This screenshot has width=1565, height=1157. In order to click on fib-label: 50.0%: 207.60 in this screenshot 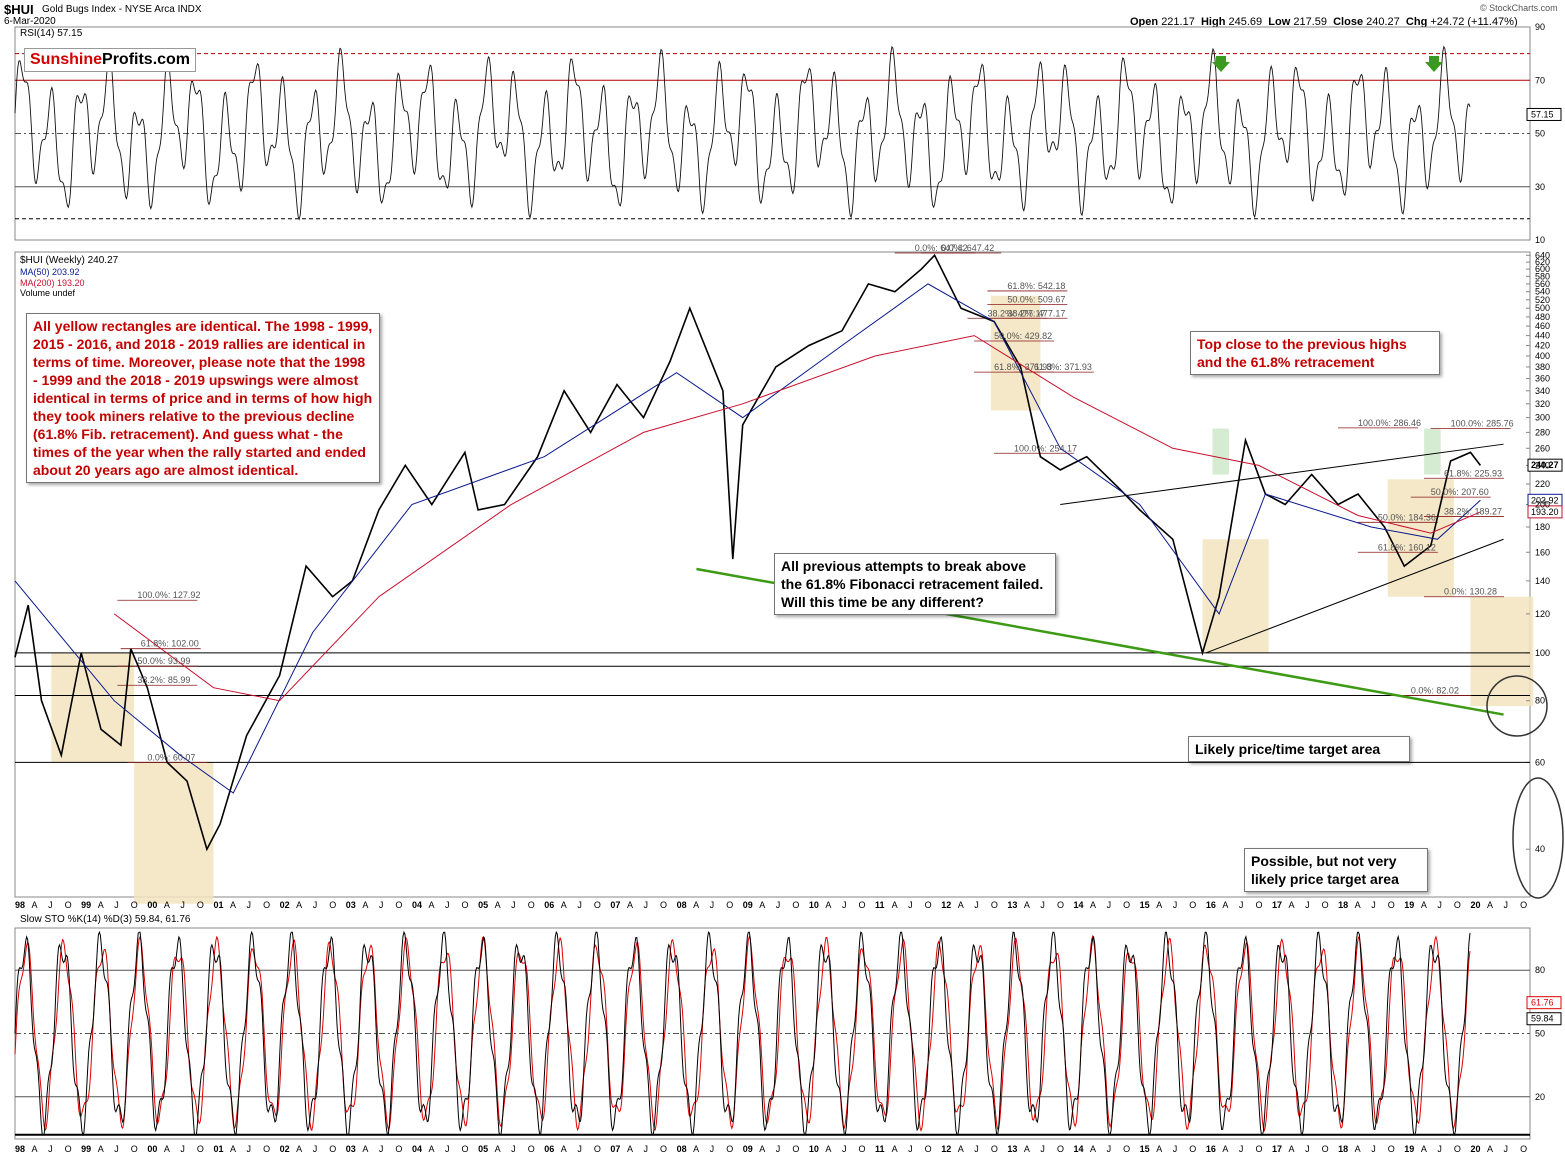, I will do `click(1460, 492)`.